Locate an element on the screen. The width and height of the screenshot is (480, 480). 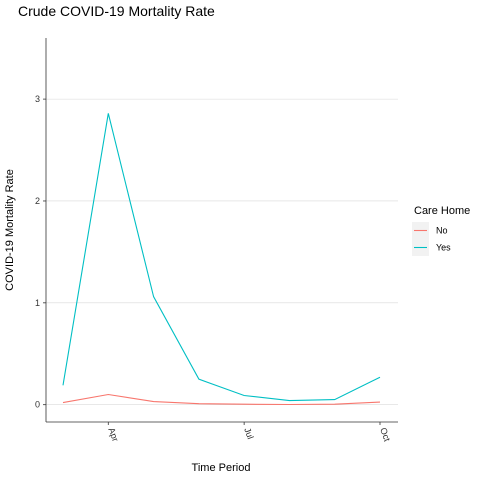
x-ticks: Apr Jul Oct is located at coordinates (249, 432).